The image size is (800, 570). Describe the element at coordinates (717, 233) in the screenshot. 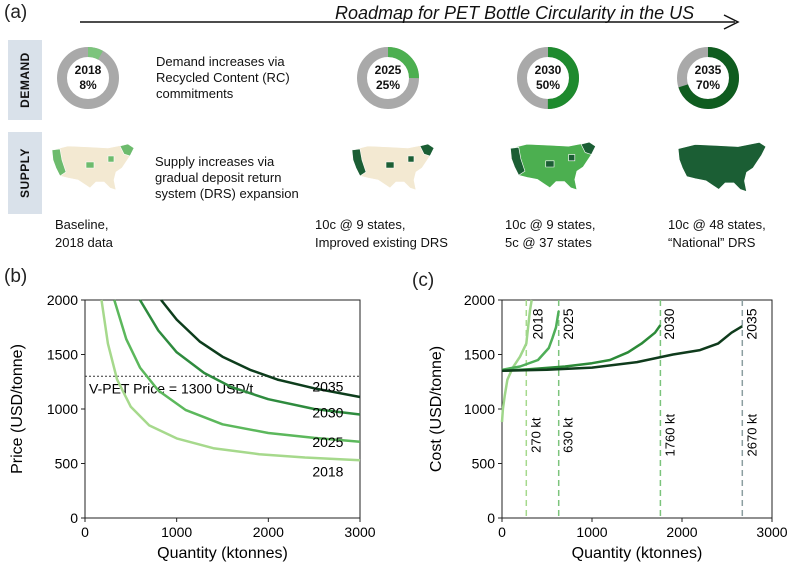

I see `status-2035: 10c @ 48 states, “National” DRS` at that location.